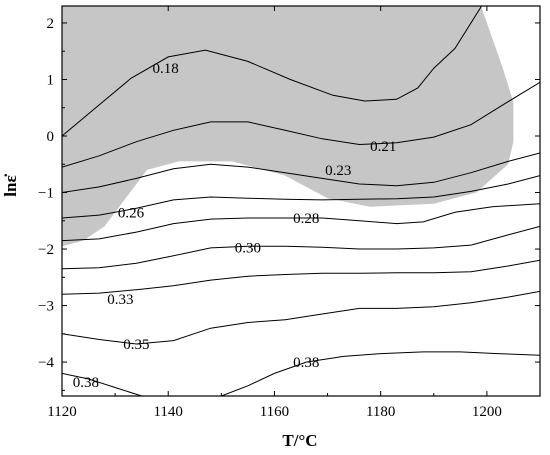 The width and height of the screenshot is (550, 455). I want to click on x-tick-label-1: 1140, so click(167, 412).